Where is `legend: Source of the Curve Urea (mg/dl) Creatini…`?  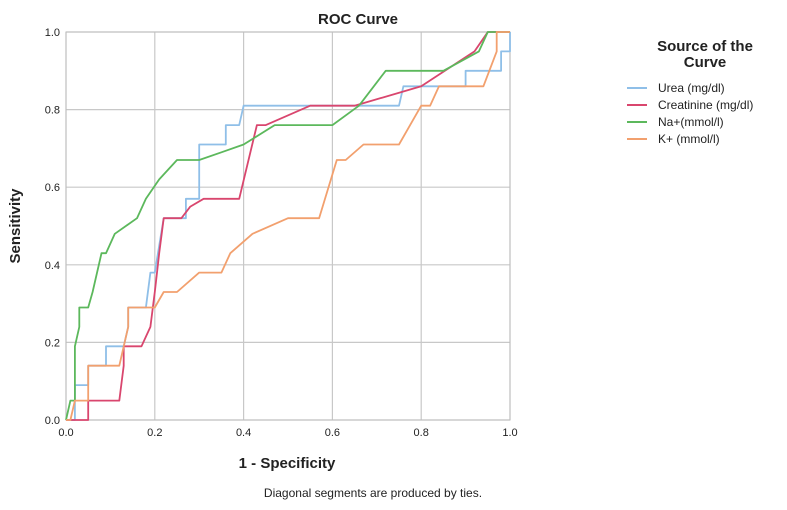
legend: Source of the Curve Urea (mg/dl) Creatini… is located at coordinates (690, 92).